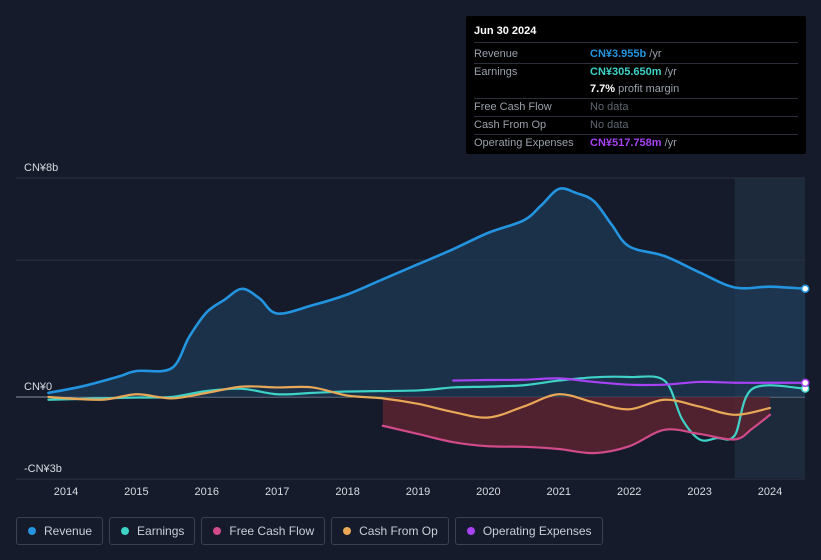 The image size is (821, 560). I want to click on legend-label: Operating Expenses, so click(537, 531).